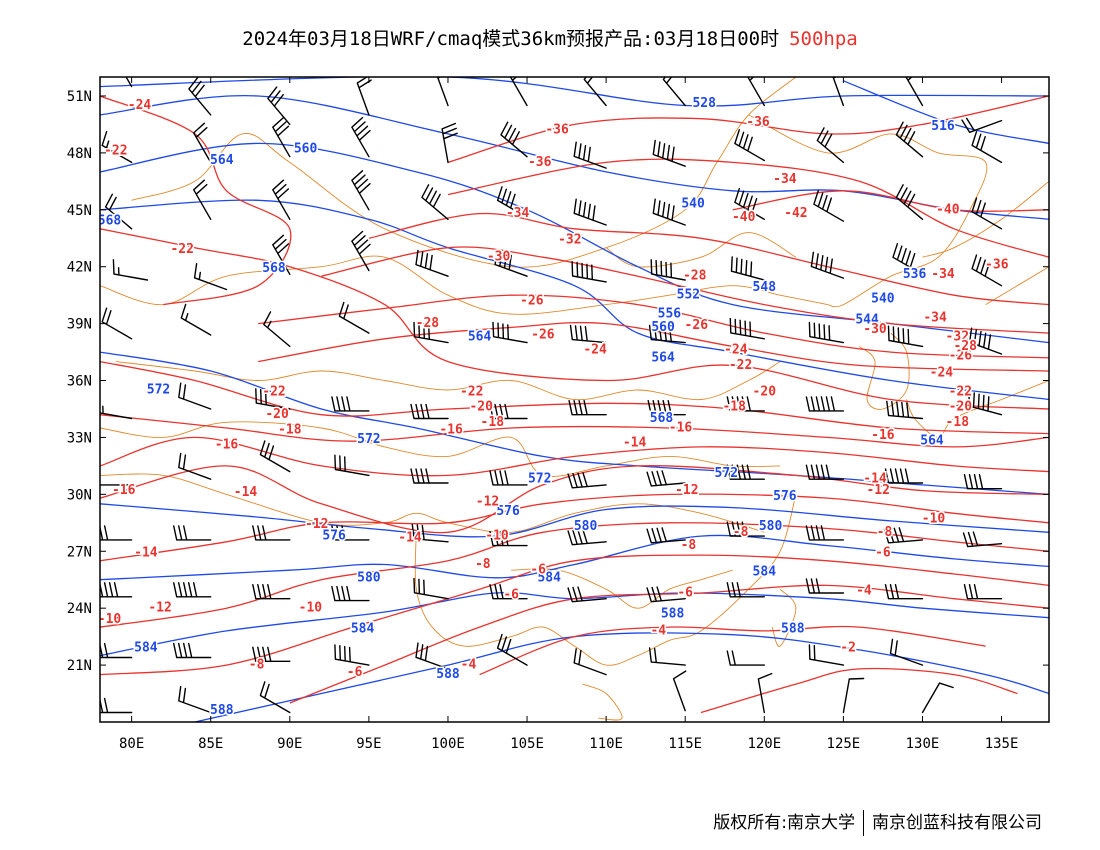  Describe the element at coordinates (79, 552) in the screenshot. I see `lat-tick-label: 27N` at that location.